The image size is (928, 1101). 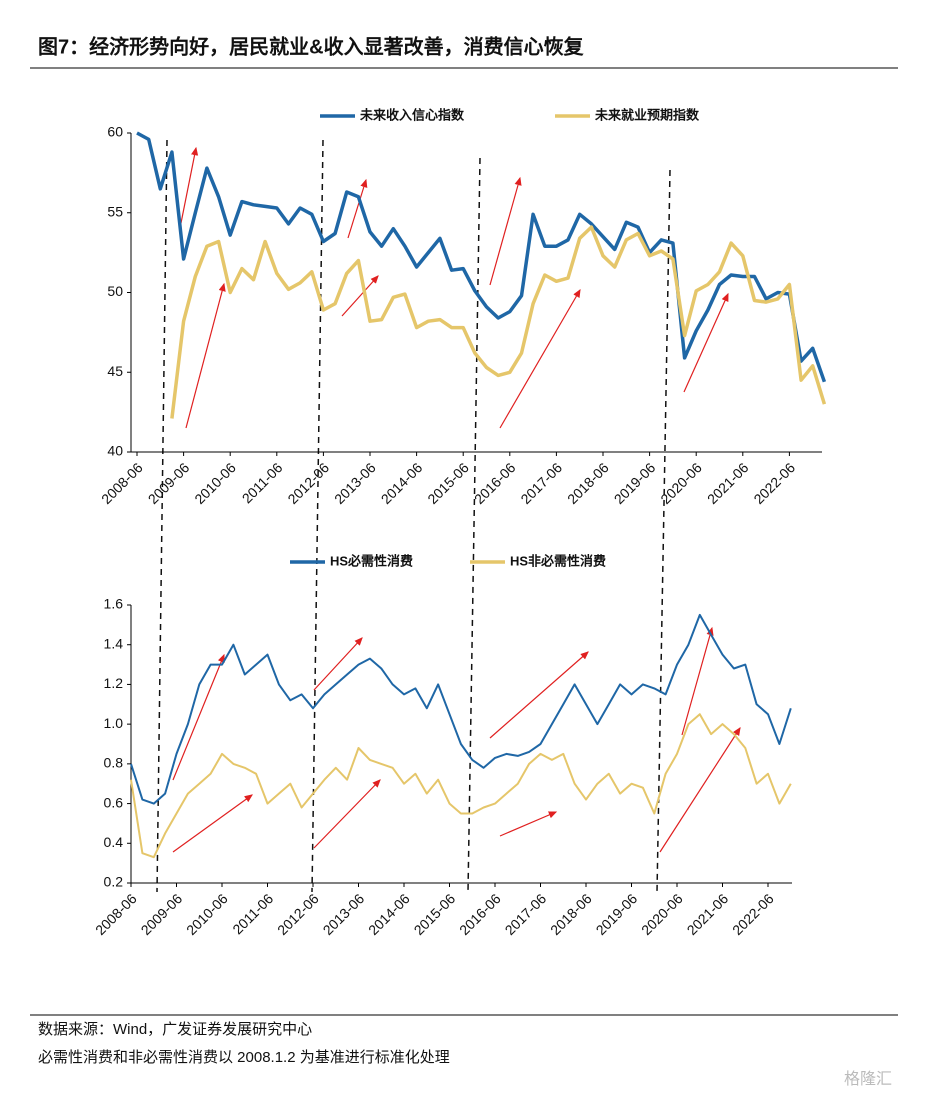 What do you see at coordinates (114, 802) in the screenshot?
I see `y-tick-label: 0.6` at bounding box center [114, 802].